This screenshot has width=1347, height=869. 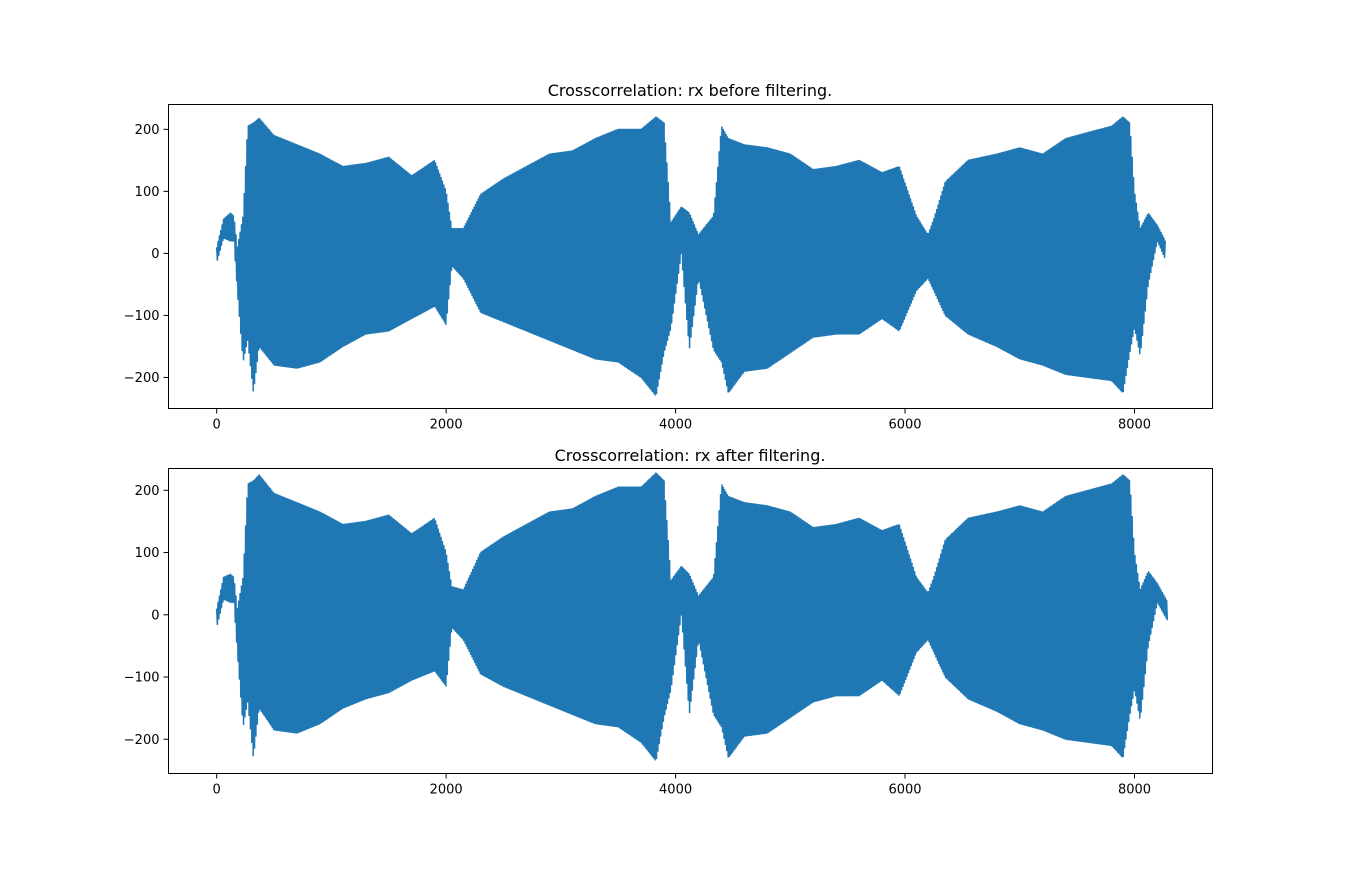 I want to click on x-axis-bottom: 0 2000 4000 6000 8000, so click(x=682, y=785).